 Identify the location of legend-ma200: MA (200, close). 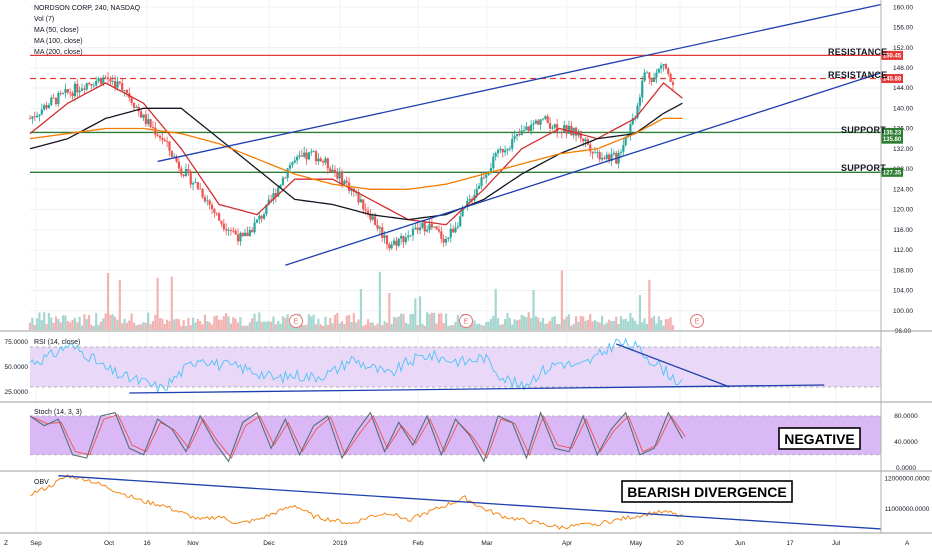
(58, 52).